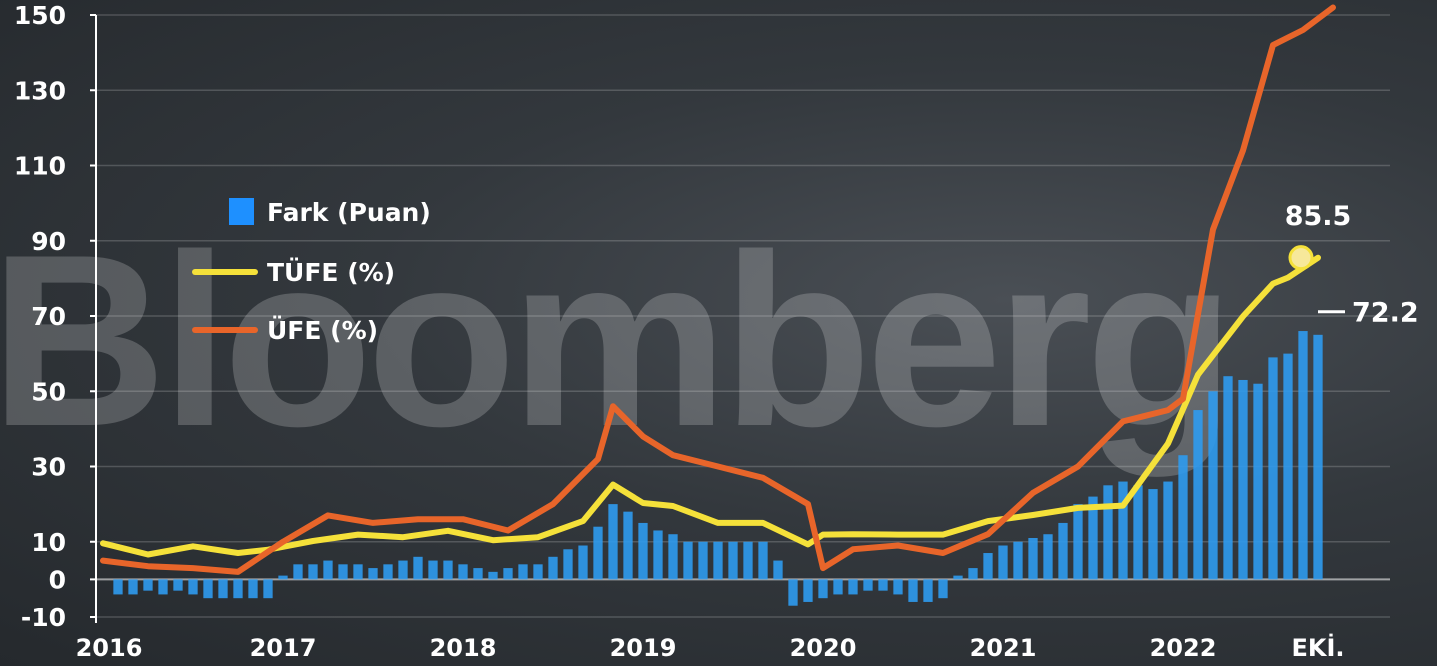  Describe the element at coordinates (463, 648) in the screenshot. I see `x-tick-label-2: 2018` at that location.